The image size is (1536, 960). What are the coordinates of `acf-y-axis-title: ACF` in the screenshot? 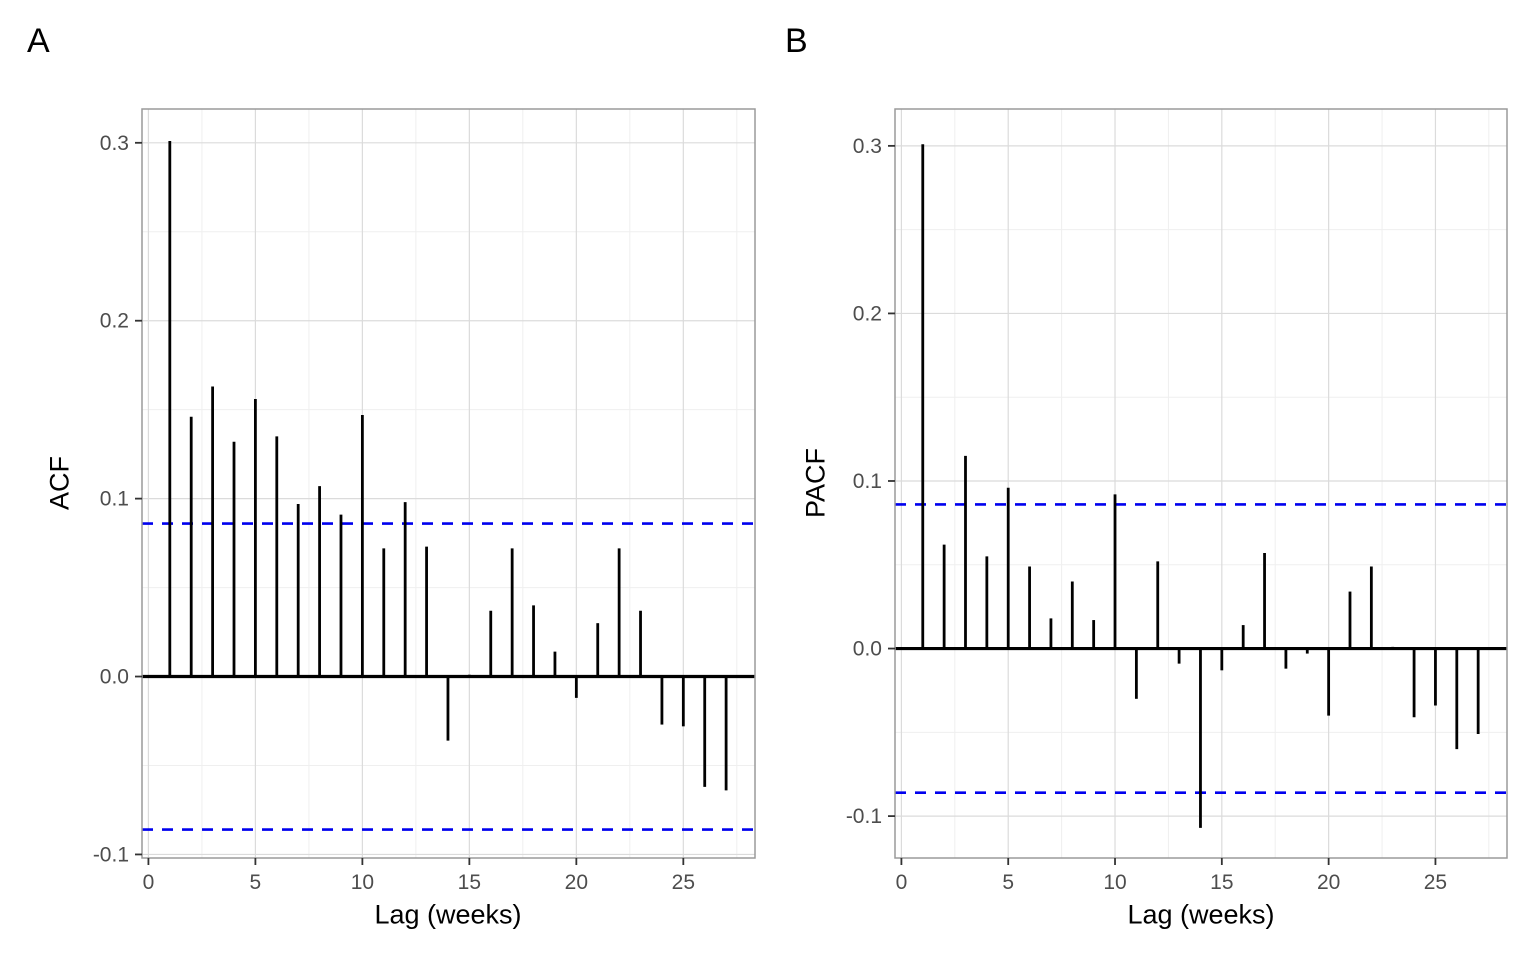 It's located at (59, 483).